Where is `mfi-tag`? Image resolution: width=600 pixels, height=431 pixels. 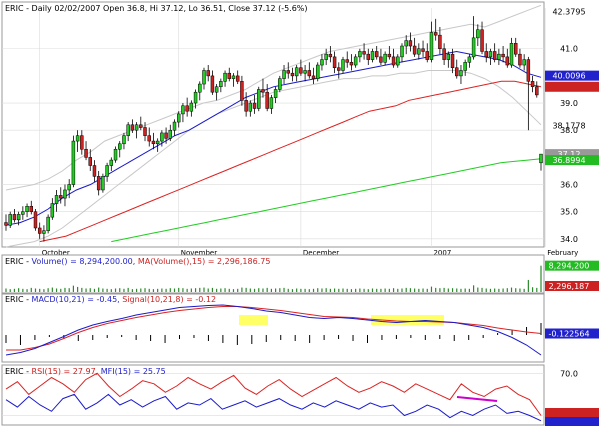 mfi-tag is located at coordinates (572, 421).